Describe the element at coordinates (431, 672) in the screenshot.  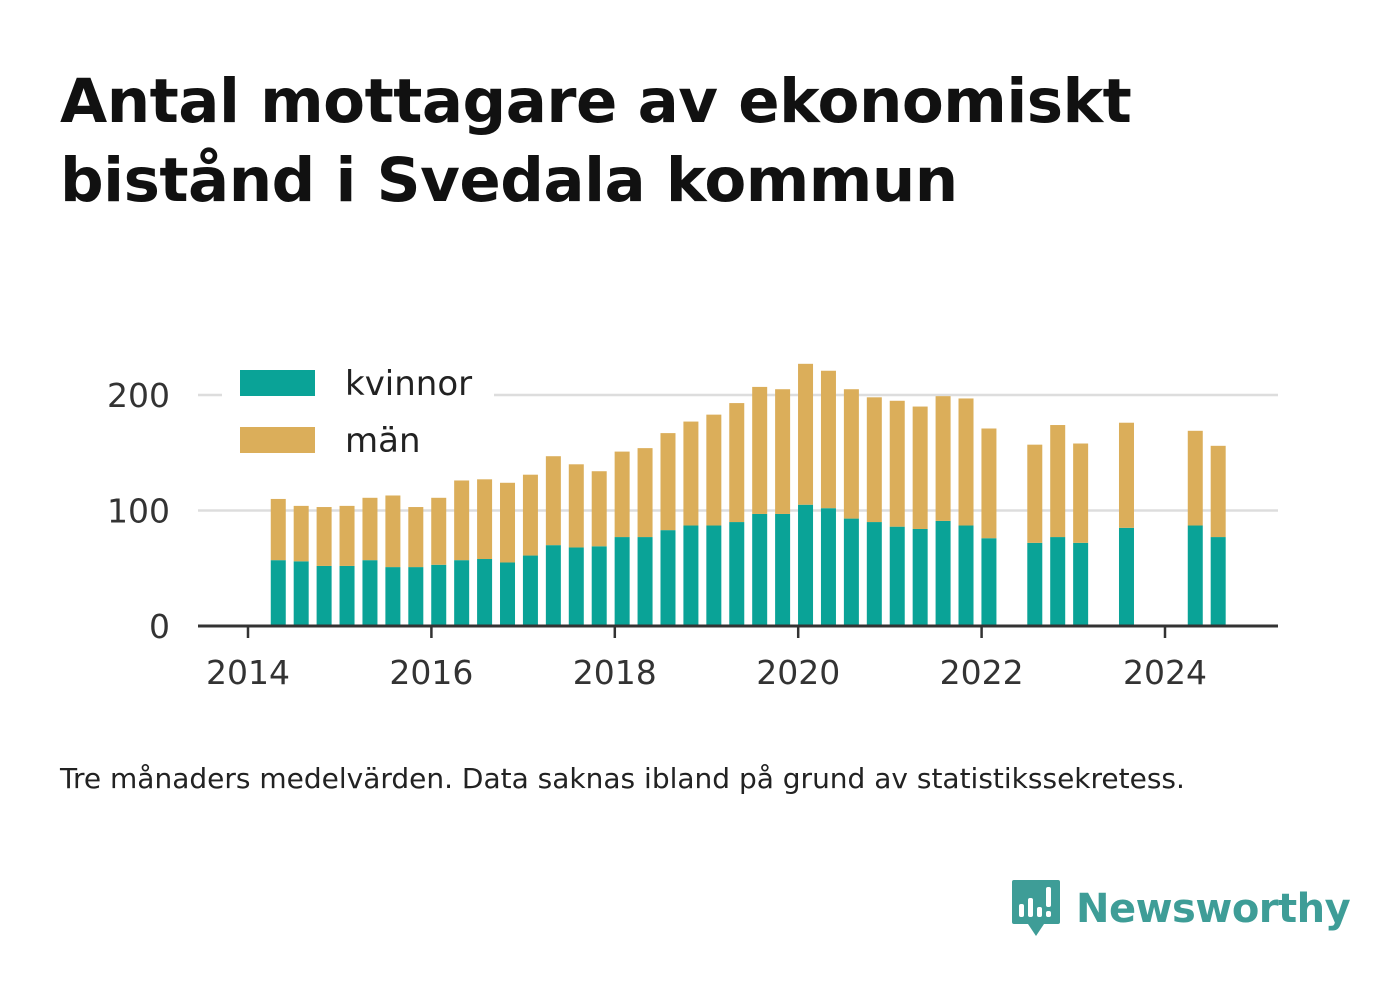
I see `x-tick-label: 2016` at that location.